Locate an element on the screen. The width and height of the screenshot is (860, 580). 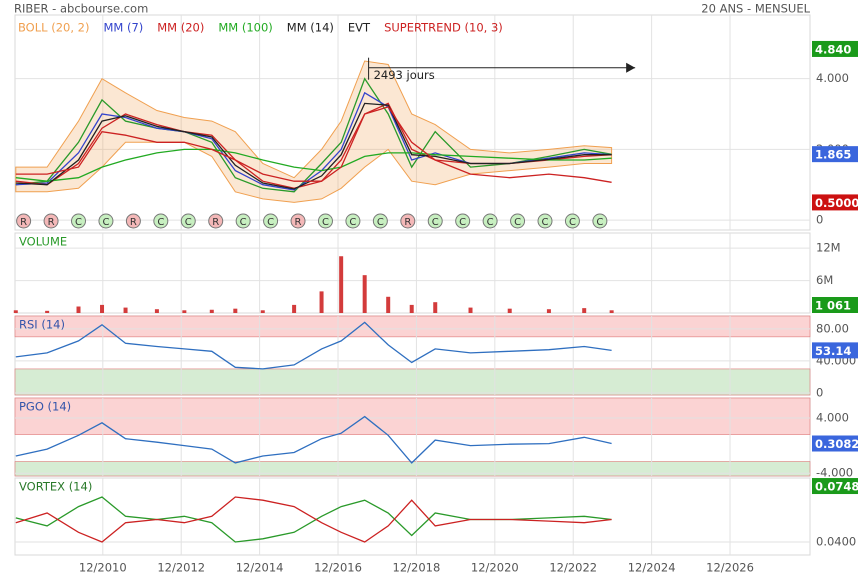
x-tick-label: 12/2018 is located at coordinates (417, 568).